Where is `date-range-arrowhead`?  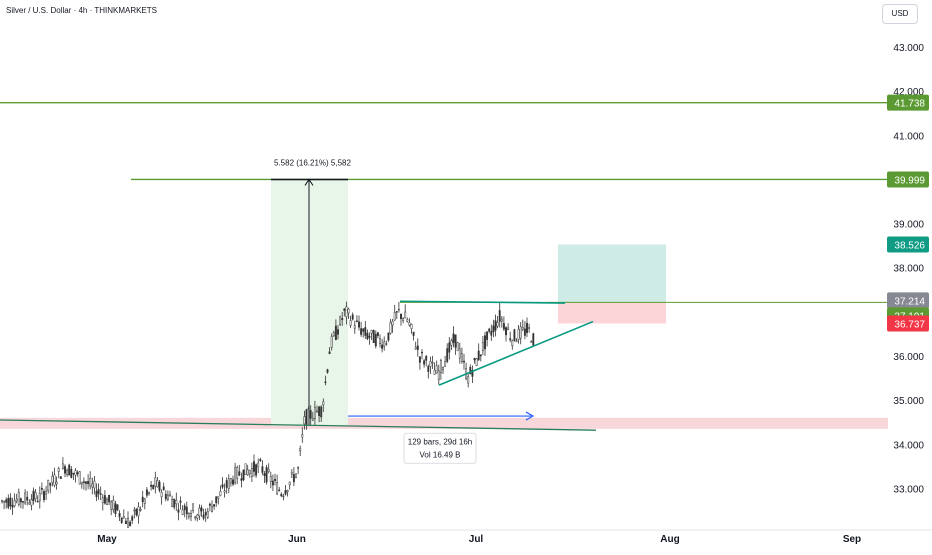 date-range-arrowhead is located at coordinates (530, 416).